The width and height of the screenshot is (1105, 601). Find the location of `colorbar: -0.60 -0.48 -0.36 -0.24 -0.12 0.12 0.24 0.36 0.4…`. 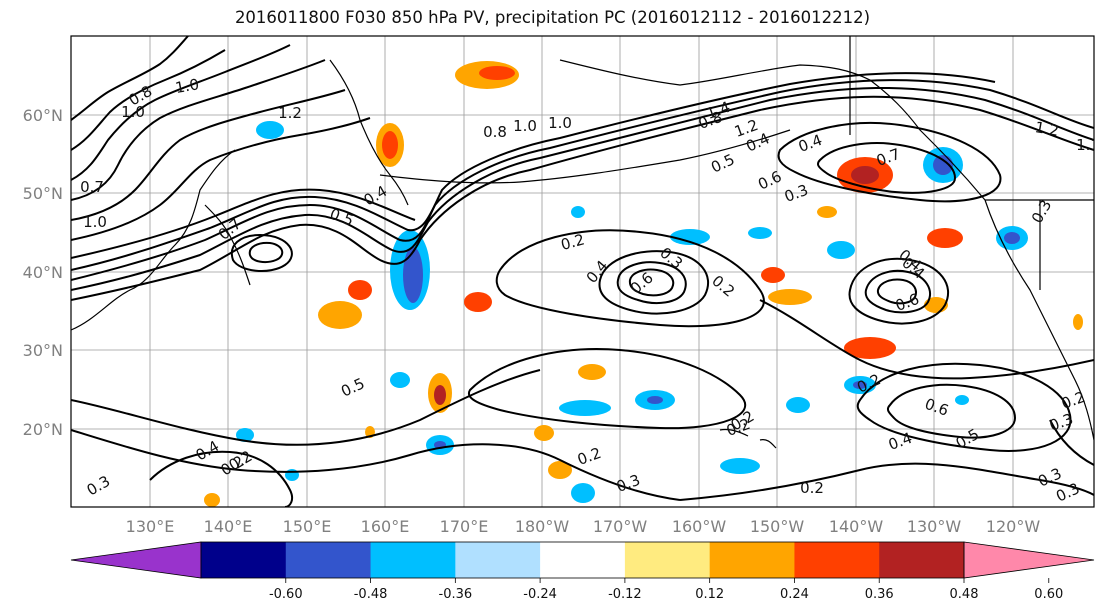

colorbar: -0.60 -0.48 -0.36 -0.24 -0.12 0.12 0.24 0.36 0.4… is located at coordinates (582, 571).